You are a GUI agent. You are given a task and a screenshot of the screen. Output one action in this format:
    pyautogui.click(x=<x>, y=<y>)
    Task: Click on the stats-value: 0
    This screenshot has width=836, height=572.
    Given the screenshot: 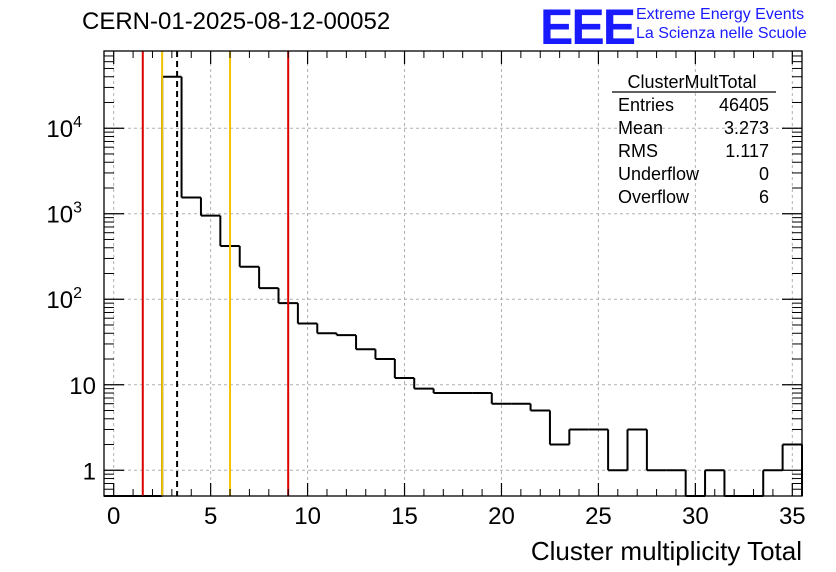 What is the action you would take?
    pyautogui.click(x=764, y=174)
    